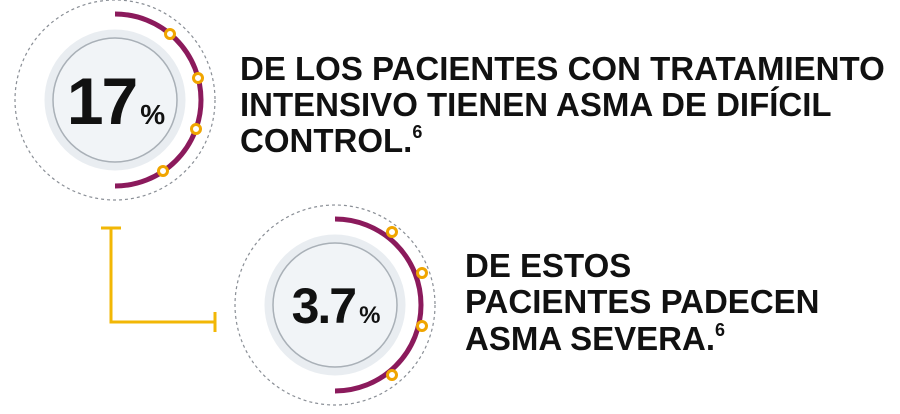 This screenshot has height=414, width=900. What do you see at coordinates (562, 68) in the screenshot?
I see `description-line: DE LOS PACIENTES CON TRATAMIENTO` at bounding box center [562, 68].